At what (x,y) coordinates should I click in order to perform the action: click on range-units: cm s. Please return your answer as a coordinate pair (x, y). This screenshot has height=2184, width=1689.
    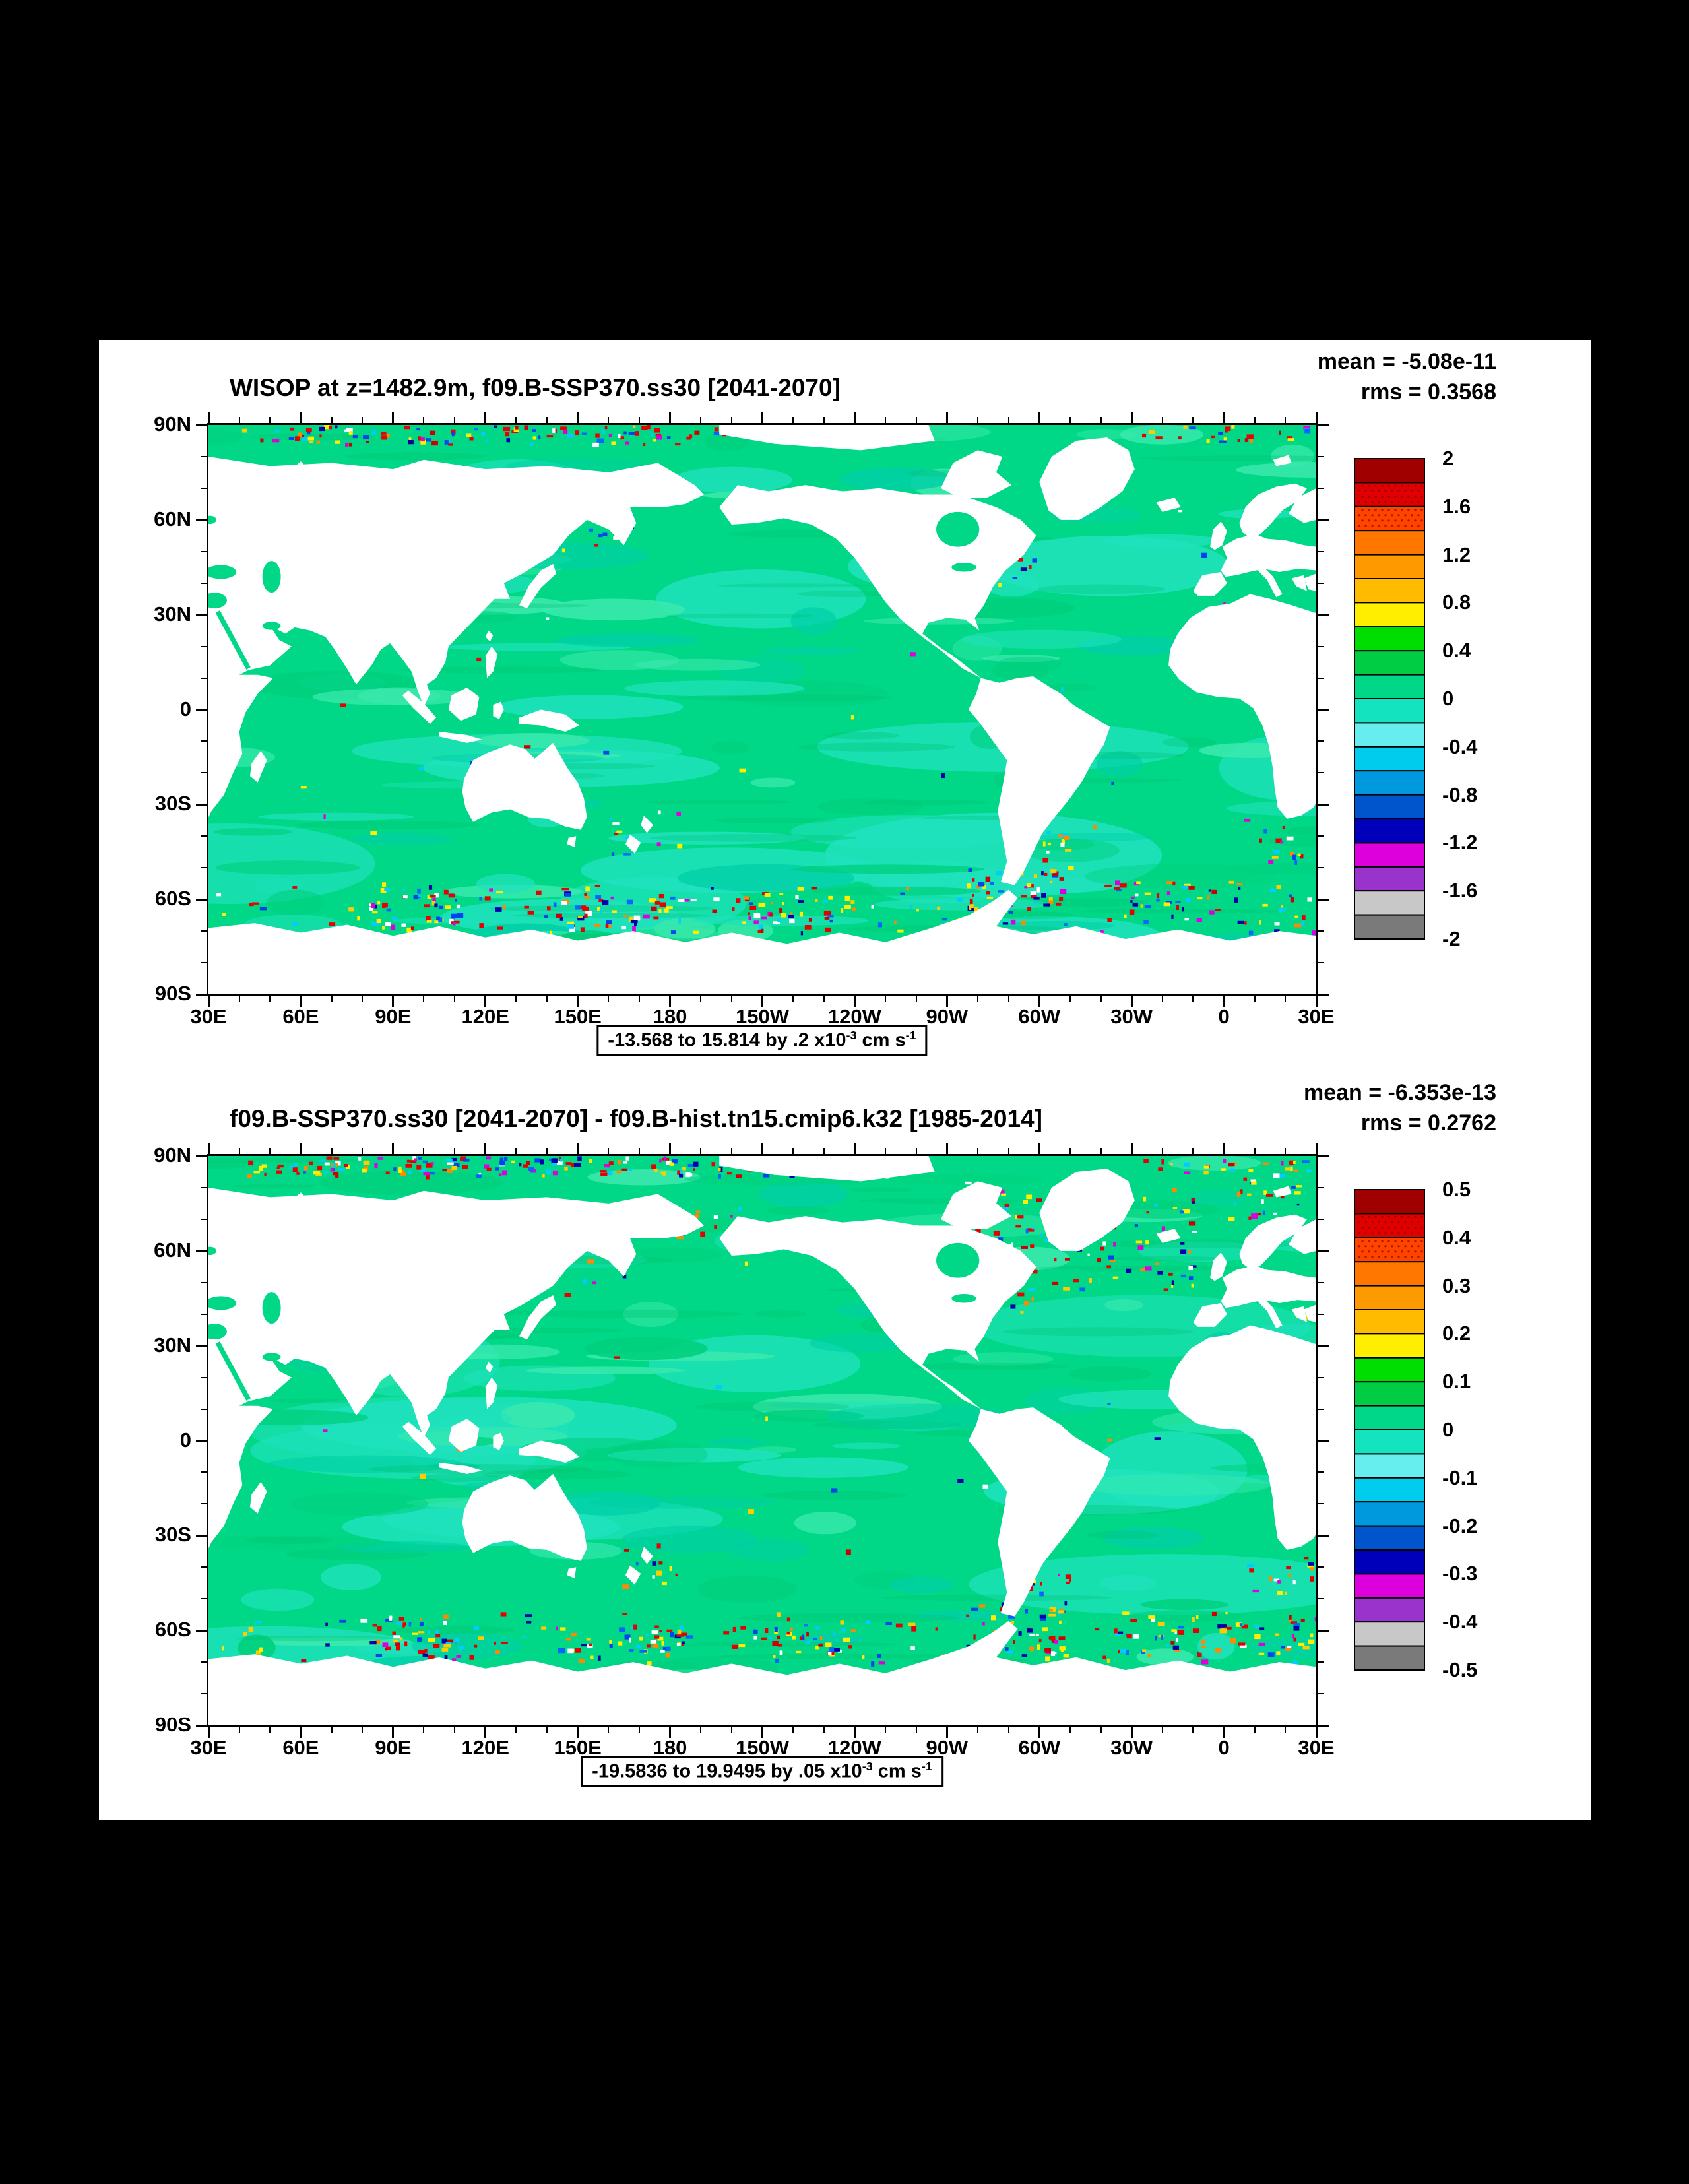
    Looking at the image, I should click on (897, 1771).